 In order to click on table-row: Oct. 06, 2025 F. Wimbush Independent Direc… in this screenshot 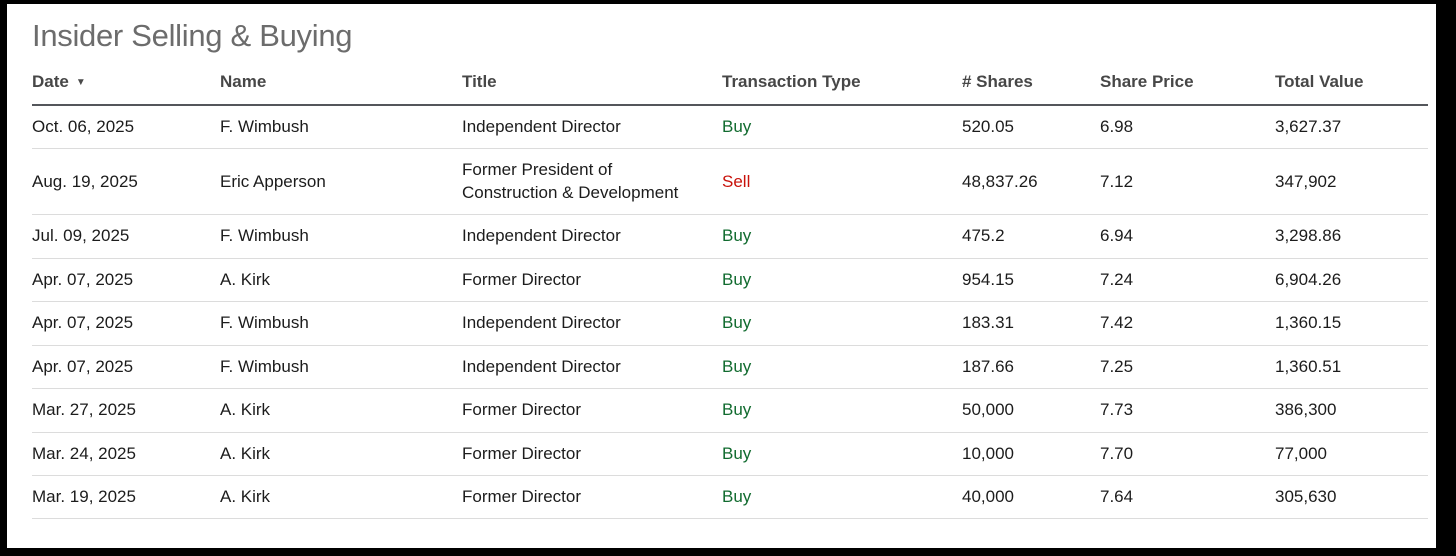, I will do `click(730, 127)`.